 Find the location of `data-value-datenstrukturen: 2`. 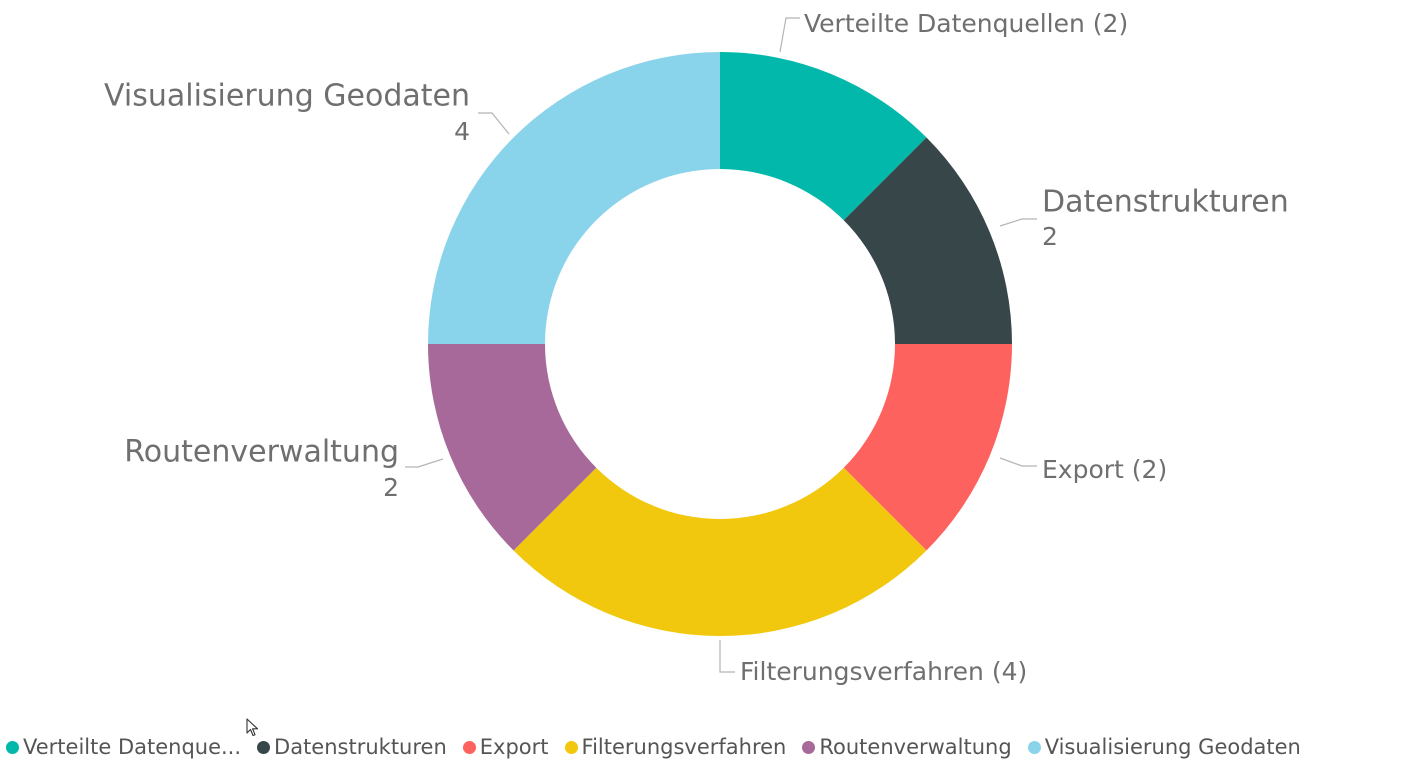

data-value-datenstrukturen: 2 is located at coordinates (1050, 236).